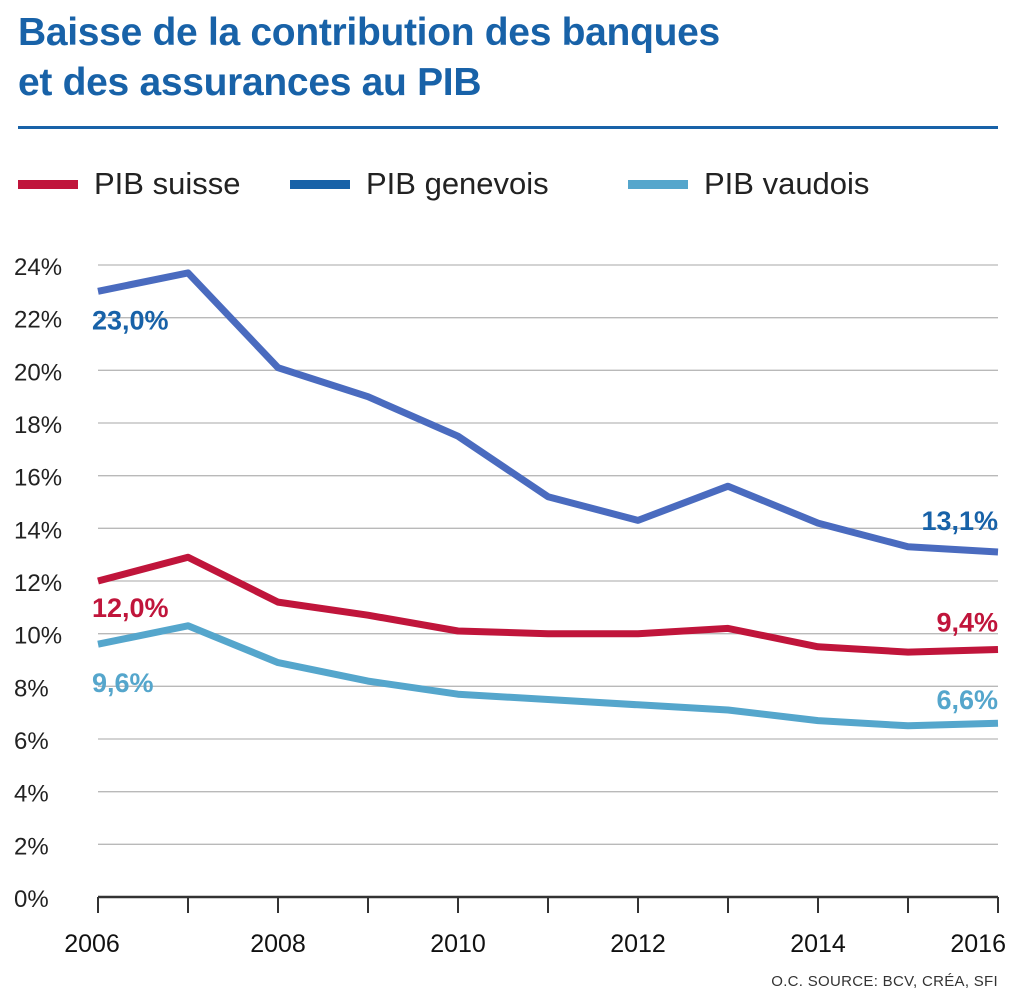 The image size is (1024, 1000). What do you see at coordinates (130, 608) in the screenshot?
I see `start-label-pib-suisse: 12,0%` at bounding box center [130, 608].